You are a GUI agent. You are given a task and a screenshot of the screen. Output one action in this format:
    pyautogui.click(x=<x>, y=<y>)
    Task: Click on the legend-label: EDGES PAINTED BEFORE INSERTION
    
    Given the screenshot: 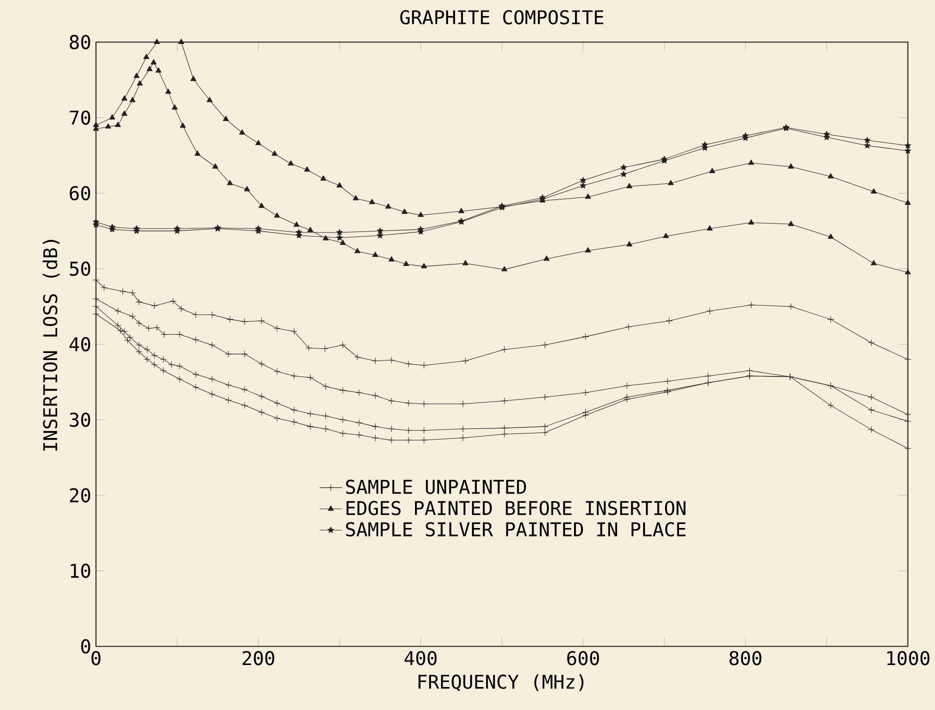 What is the action you would take?
    pyautogui.click(x=516, y=508)
    